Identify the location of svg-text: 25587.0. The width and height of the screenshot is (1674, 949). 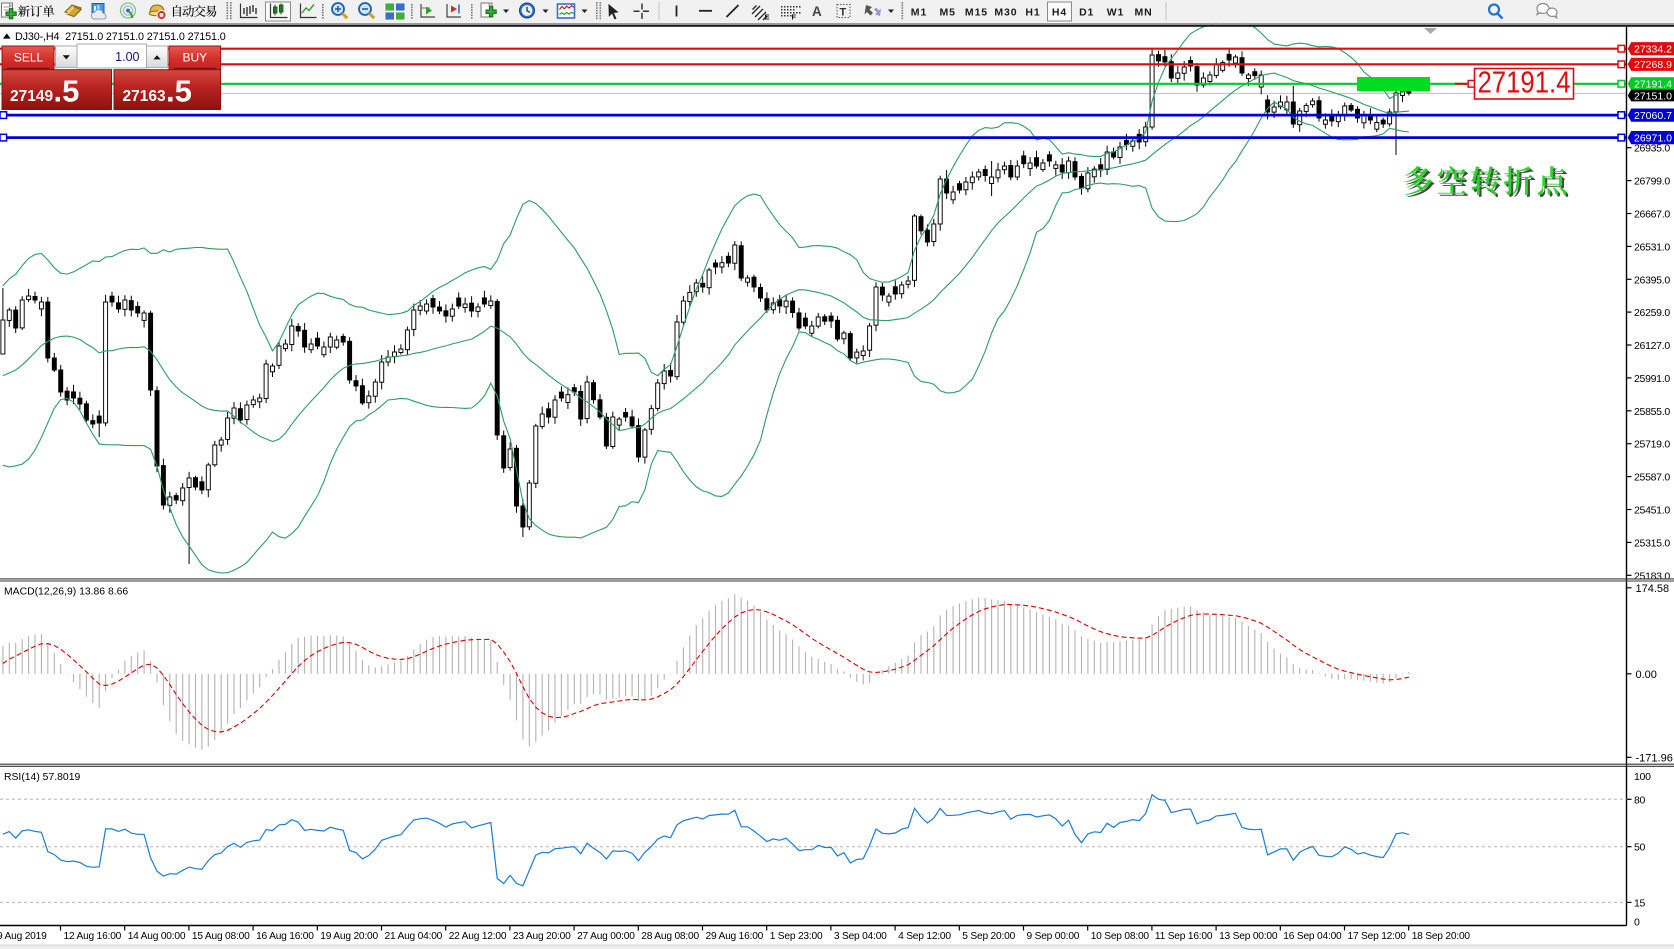
(1652, 478).